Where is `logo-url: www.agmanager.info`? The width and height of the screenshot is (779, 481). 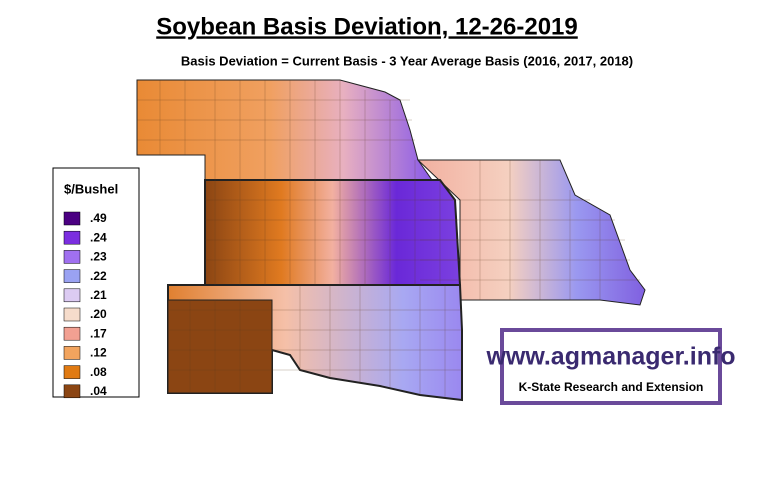 logo-url: www.agmanager.info is located at coordinates (610, 357).